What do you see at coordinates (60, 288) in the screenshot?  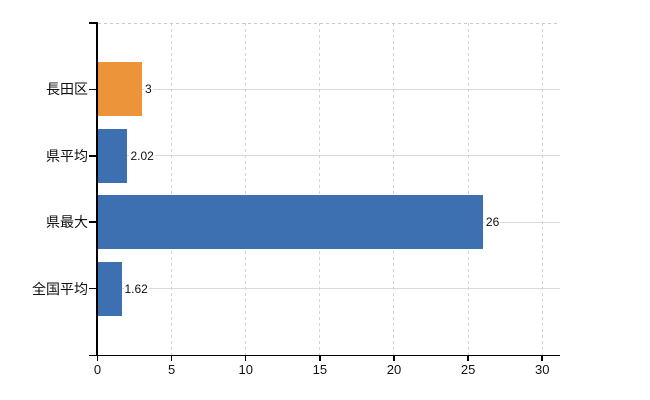 I see `category-label: 全国平均` at bounding box center [60, 288].